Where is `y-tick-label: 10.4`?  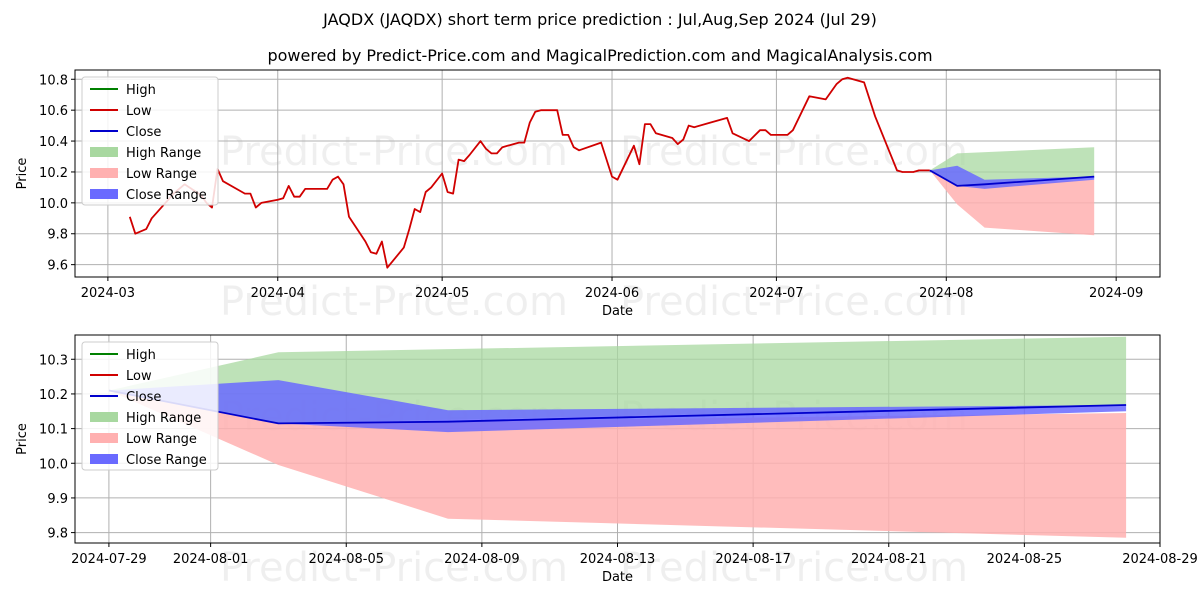 y-tick-label: 10.4 is located at coordinates (53, 142).